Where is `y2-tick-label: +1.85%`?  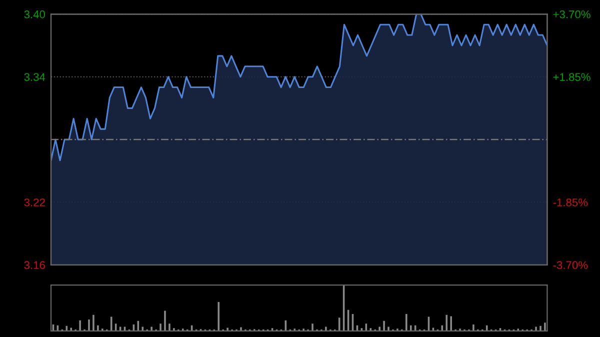
y2-tick-label: +1.85% is located at coordinates (571, 77).